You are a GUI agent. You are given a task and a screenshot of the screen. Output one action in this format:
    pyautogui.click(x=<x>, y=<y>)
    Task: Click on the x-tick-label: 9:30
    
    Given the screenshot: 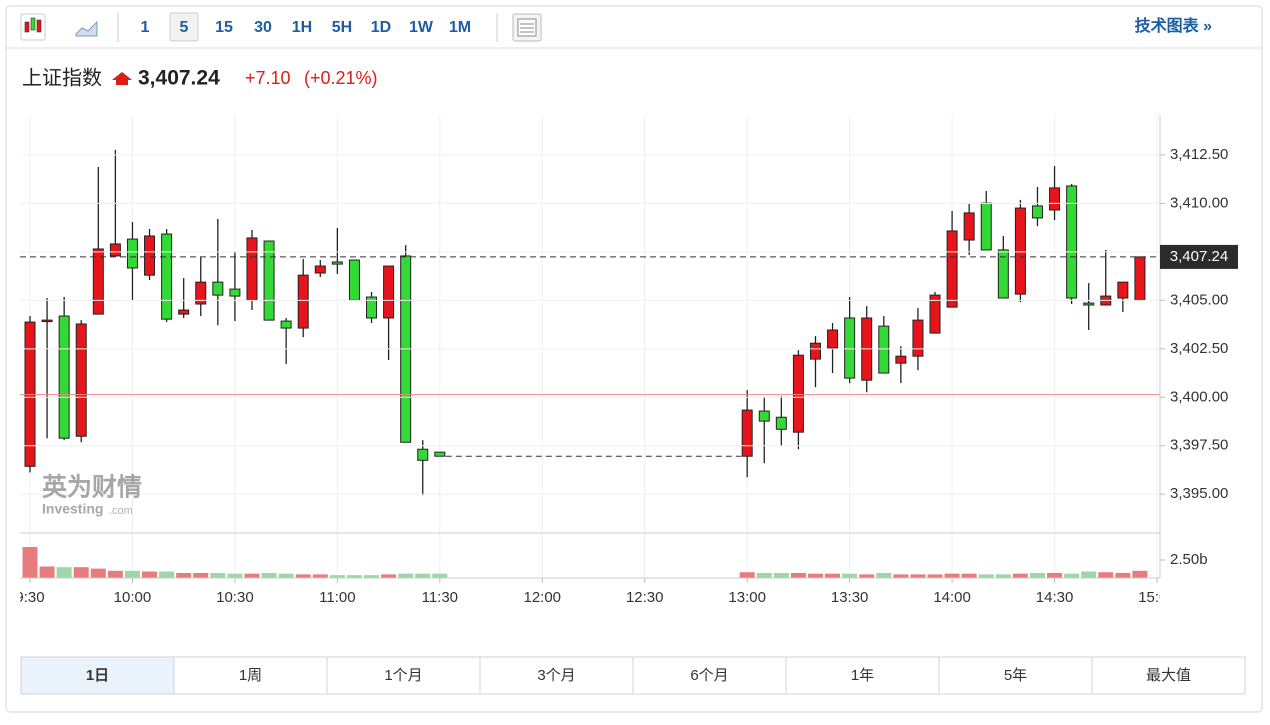 What is the action you would take?
    pyautogui.click(x=29, y=597)
    